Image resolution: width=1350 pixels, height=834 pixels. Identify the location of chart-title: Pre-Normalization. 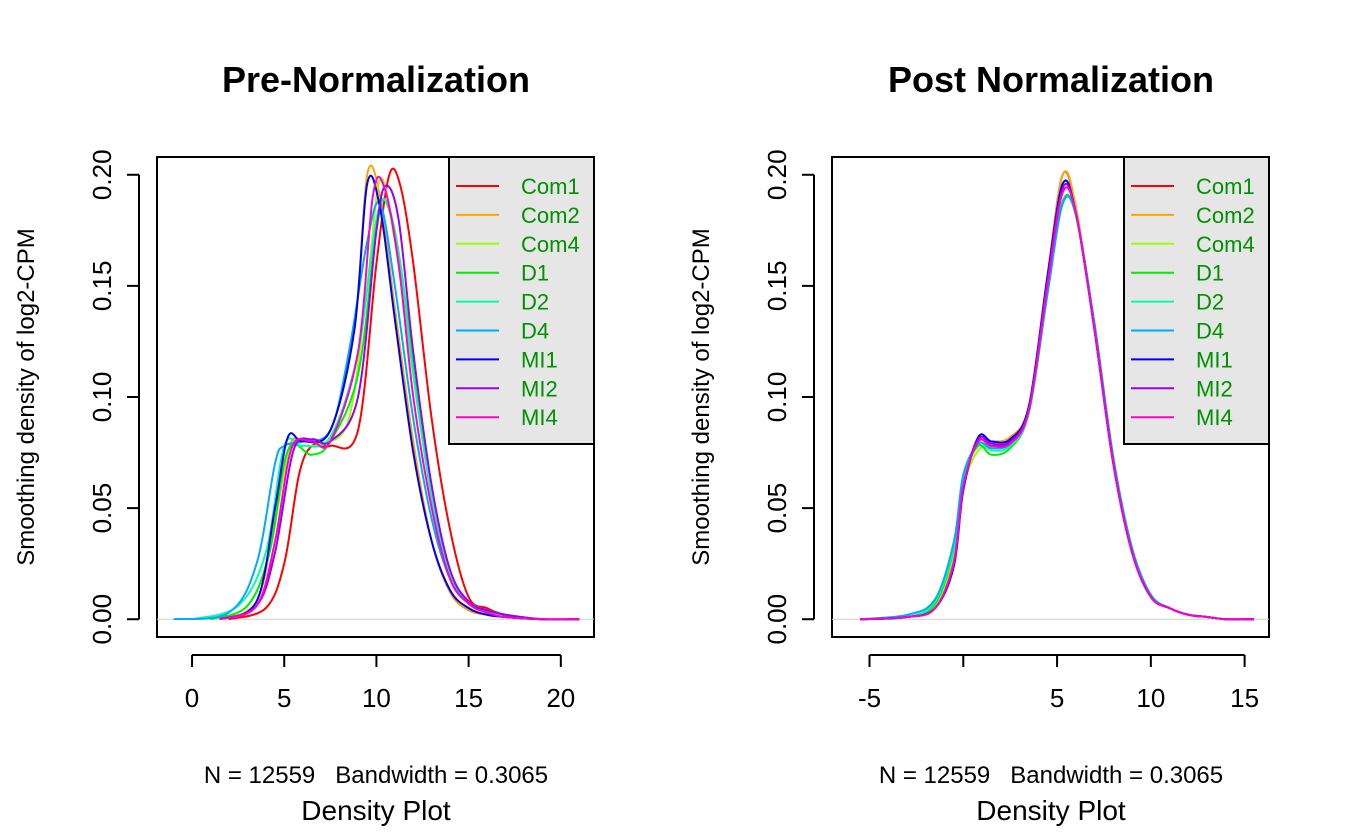
(376, 79).